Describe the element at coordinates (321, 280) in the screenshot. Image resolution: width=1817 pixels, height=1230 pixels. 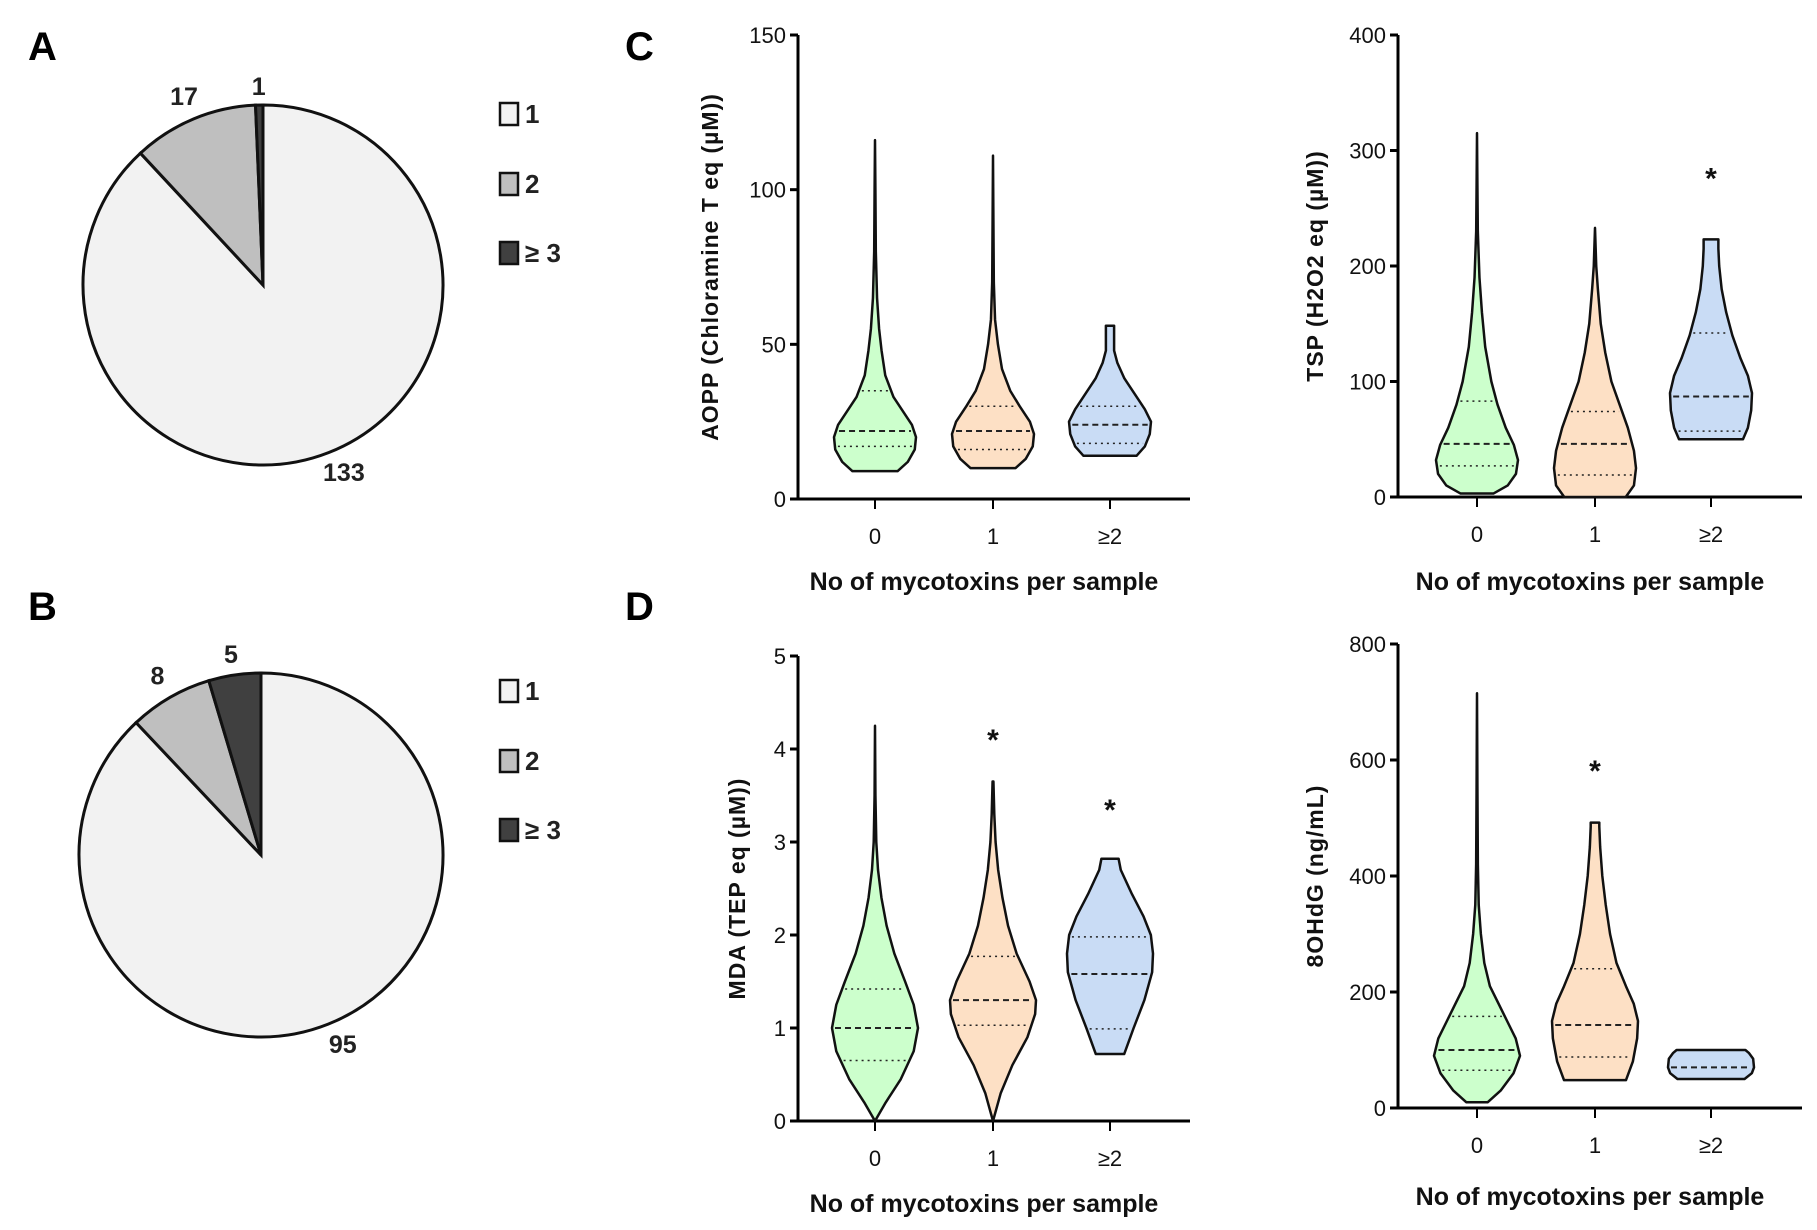
I see `pie-chart-pieA: 133 1 17 2 1 ≥ 3` at that location.